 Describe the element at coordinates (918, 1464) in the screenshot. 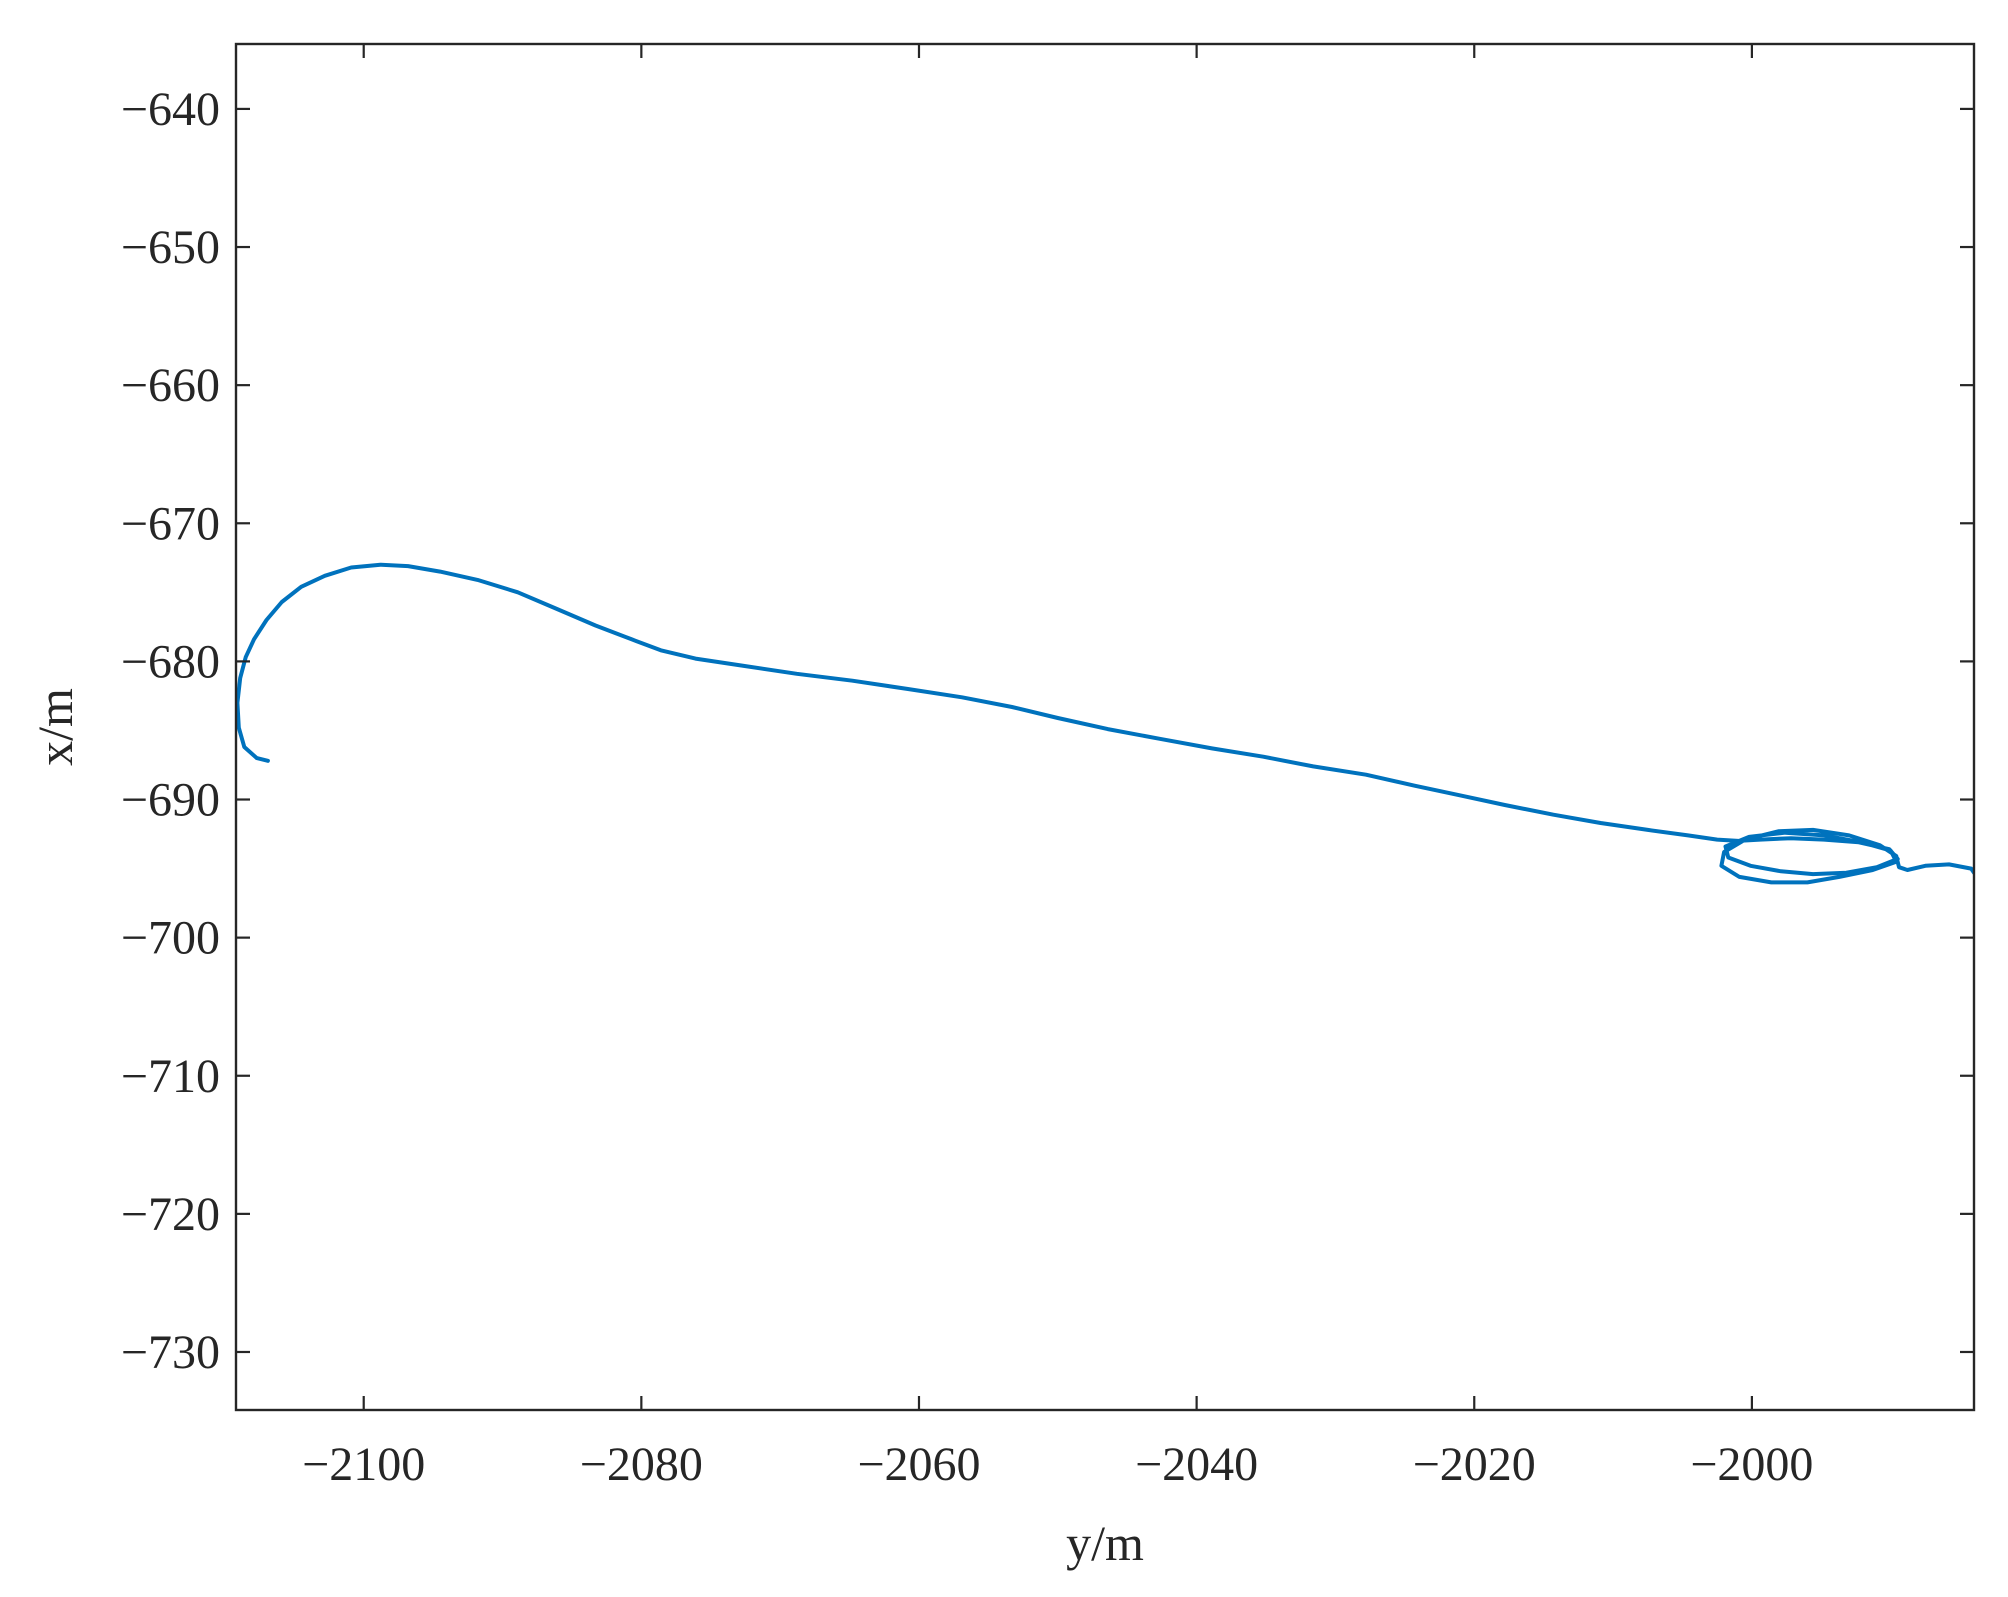

I see `x-tick-label: −2060` at that location.